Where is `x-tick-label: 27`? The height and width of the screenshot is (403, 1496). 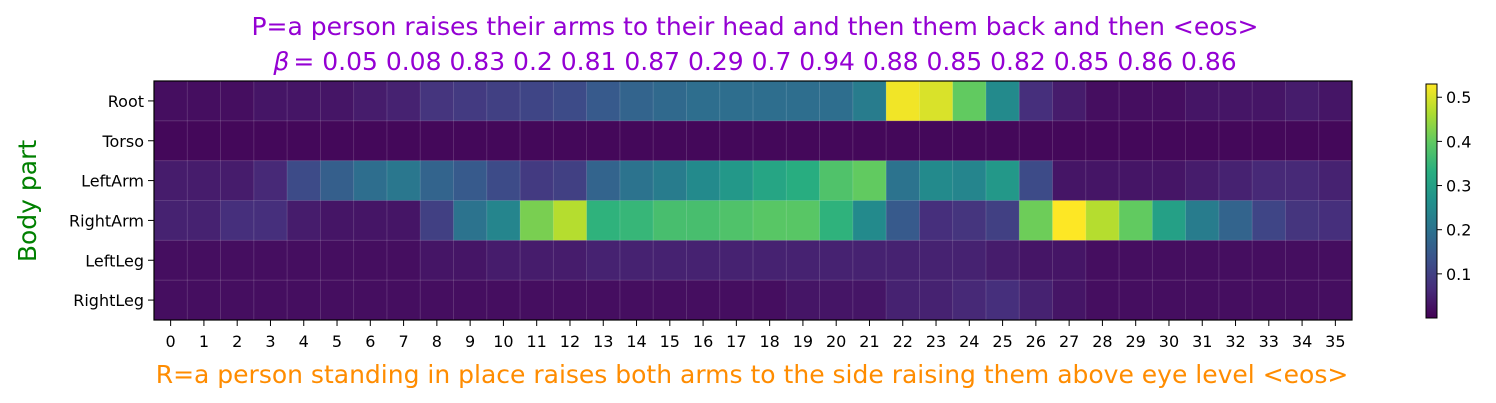
x-tick-label: 27 is located at coordinates (1069, 341).